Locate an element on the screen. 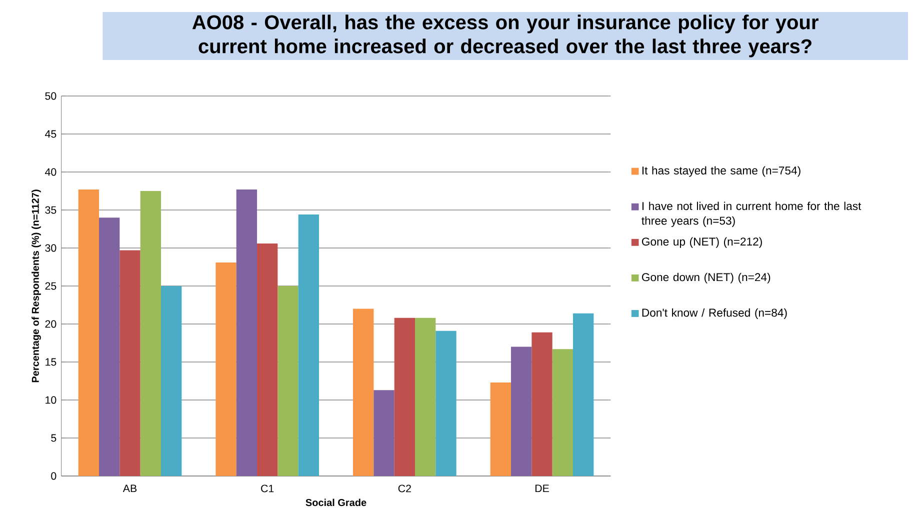 The width and height of the screenshot is (924, 532). y-tick-label: 50 is located at coordinates (50, 96).